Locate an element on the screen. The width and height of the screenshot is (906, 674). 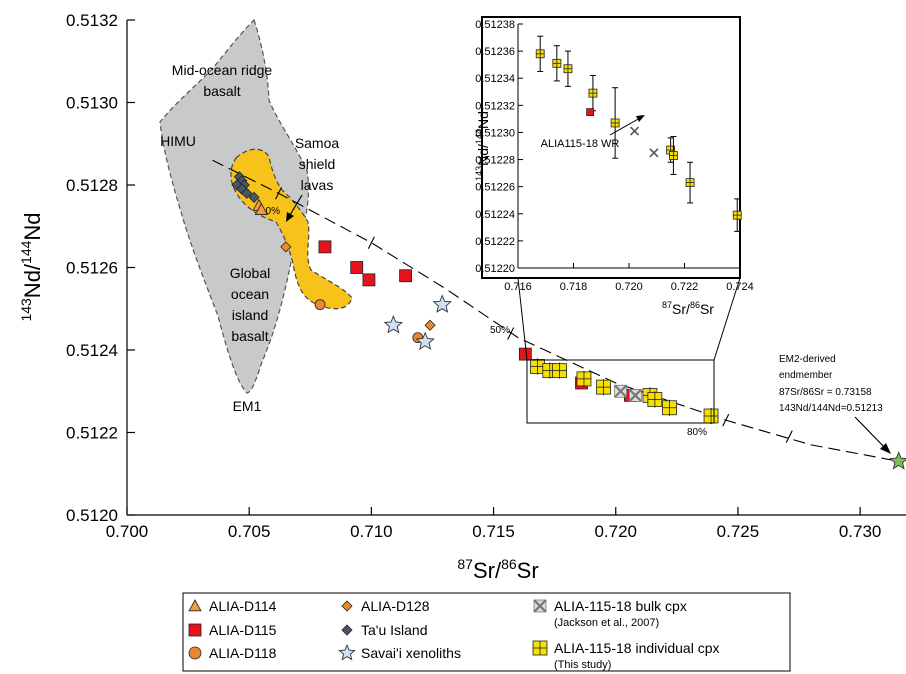
inset-x-tick-label: 0.722 is located at coordinates (685, 287).